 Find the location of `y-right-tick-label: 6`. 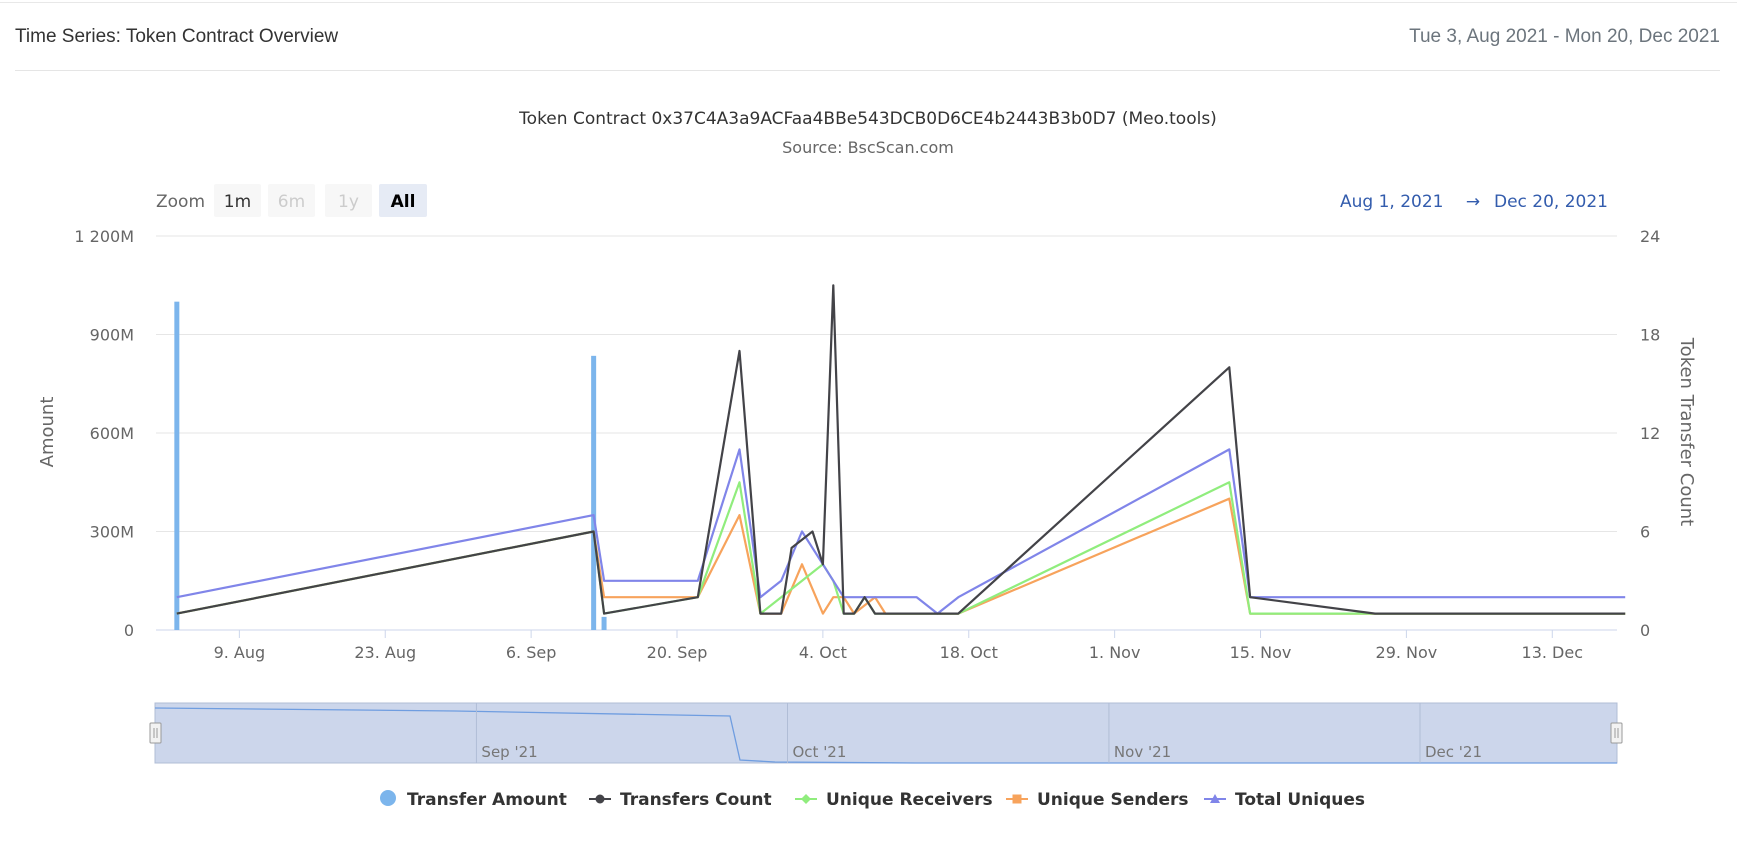

y-right-tick-label: 6 is located at coordinates (1645, 532).